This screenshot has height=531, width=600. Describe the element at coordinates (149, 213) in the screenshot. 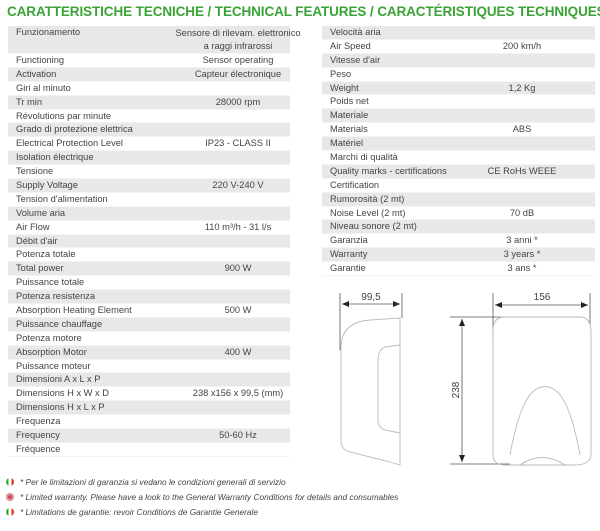

I see `table-row: Volume aria` at that location.